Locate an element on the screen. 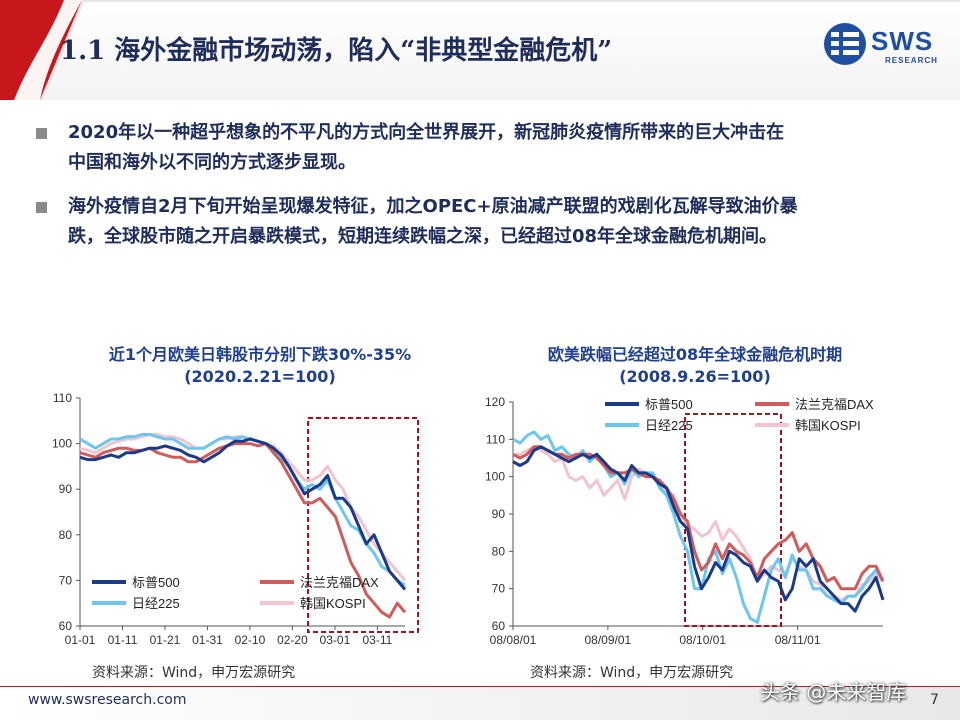 Image resolution: width=960 pixels, height=720 pixels. chart-2-subtitle: (2008.9.26=100) is located at coordinates (695, 376).